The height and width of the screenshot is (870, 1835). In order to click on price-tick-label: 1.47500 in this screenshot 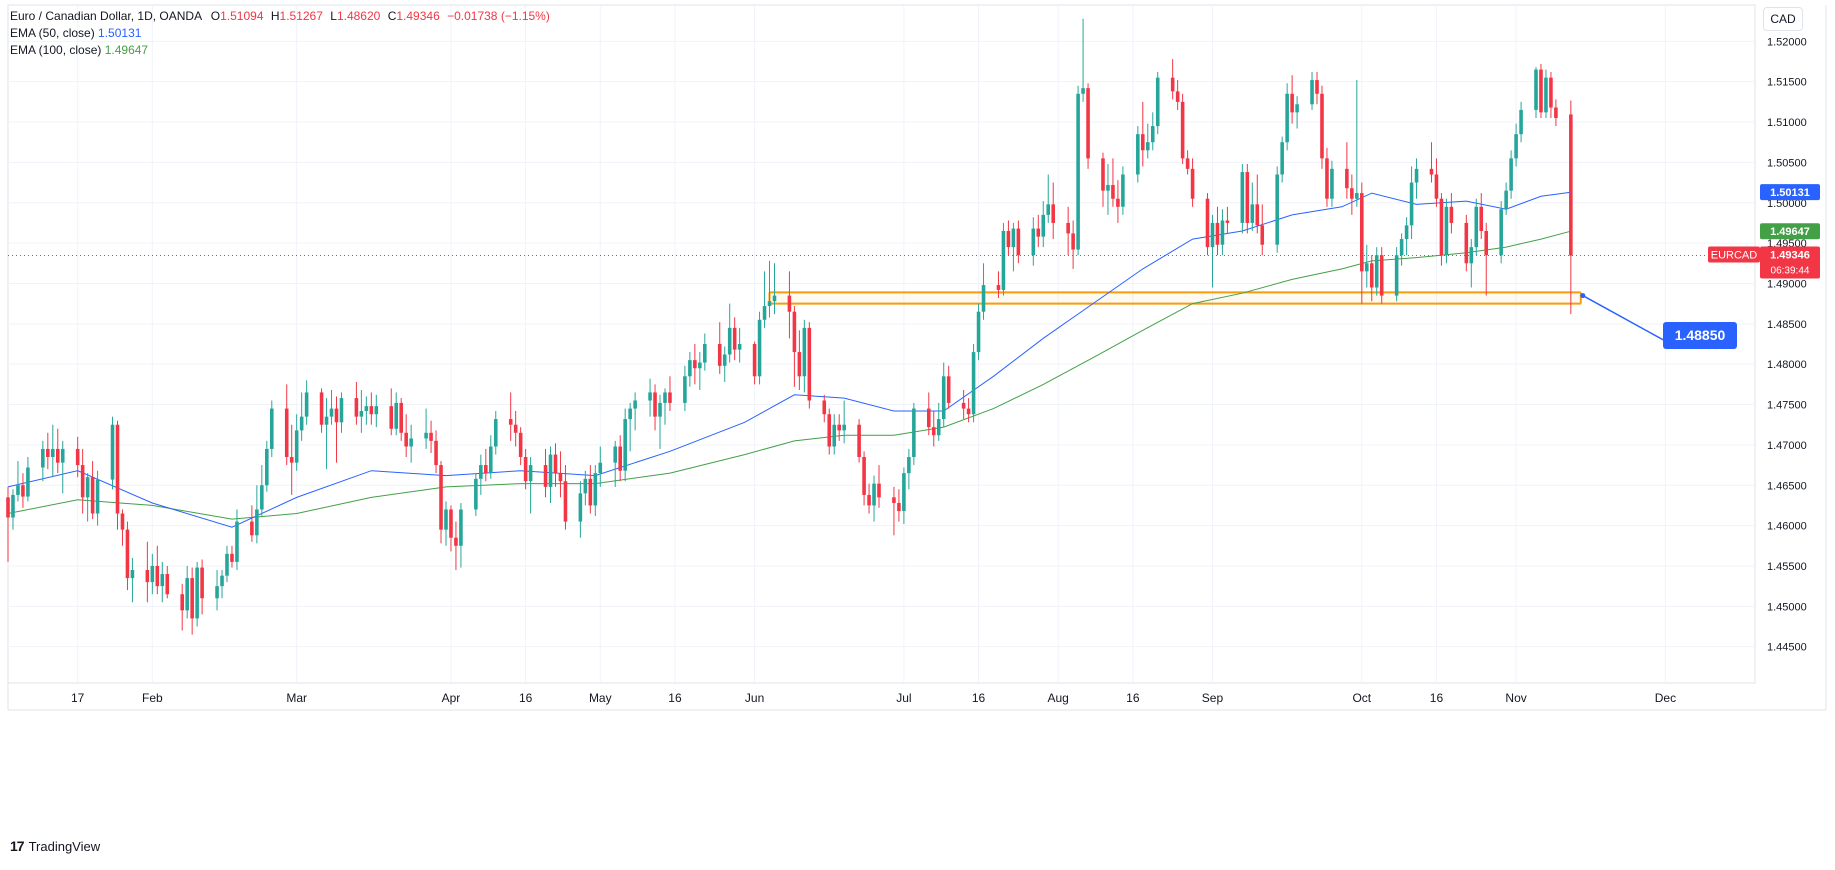, I will do `click(1787, 406)`.